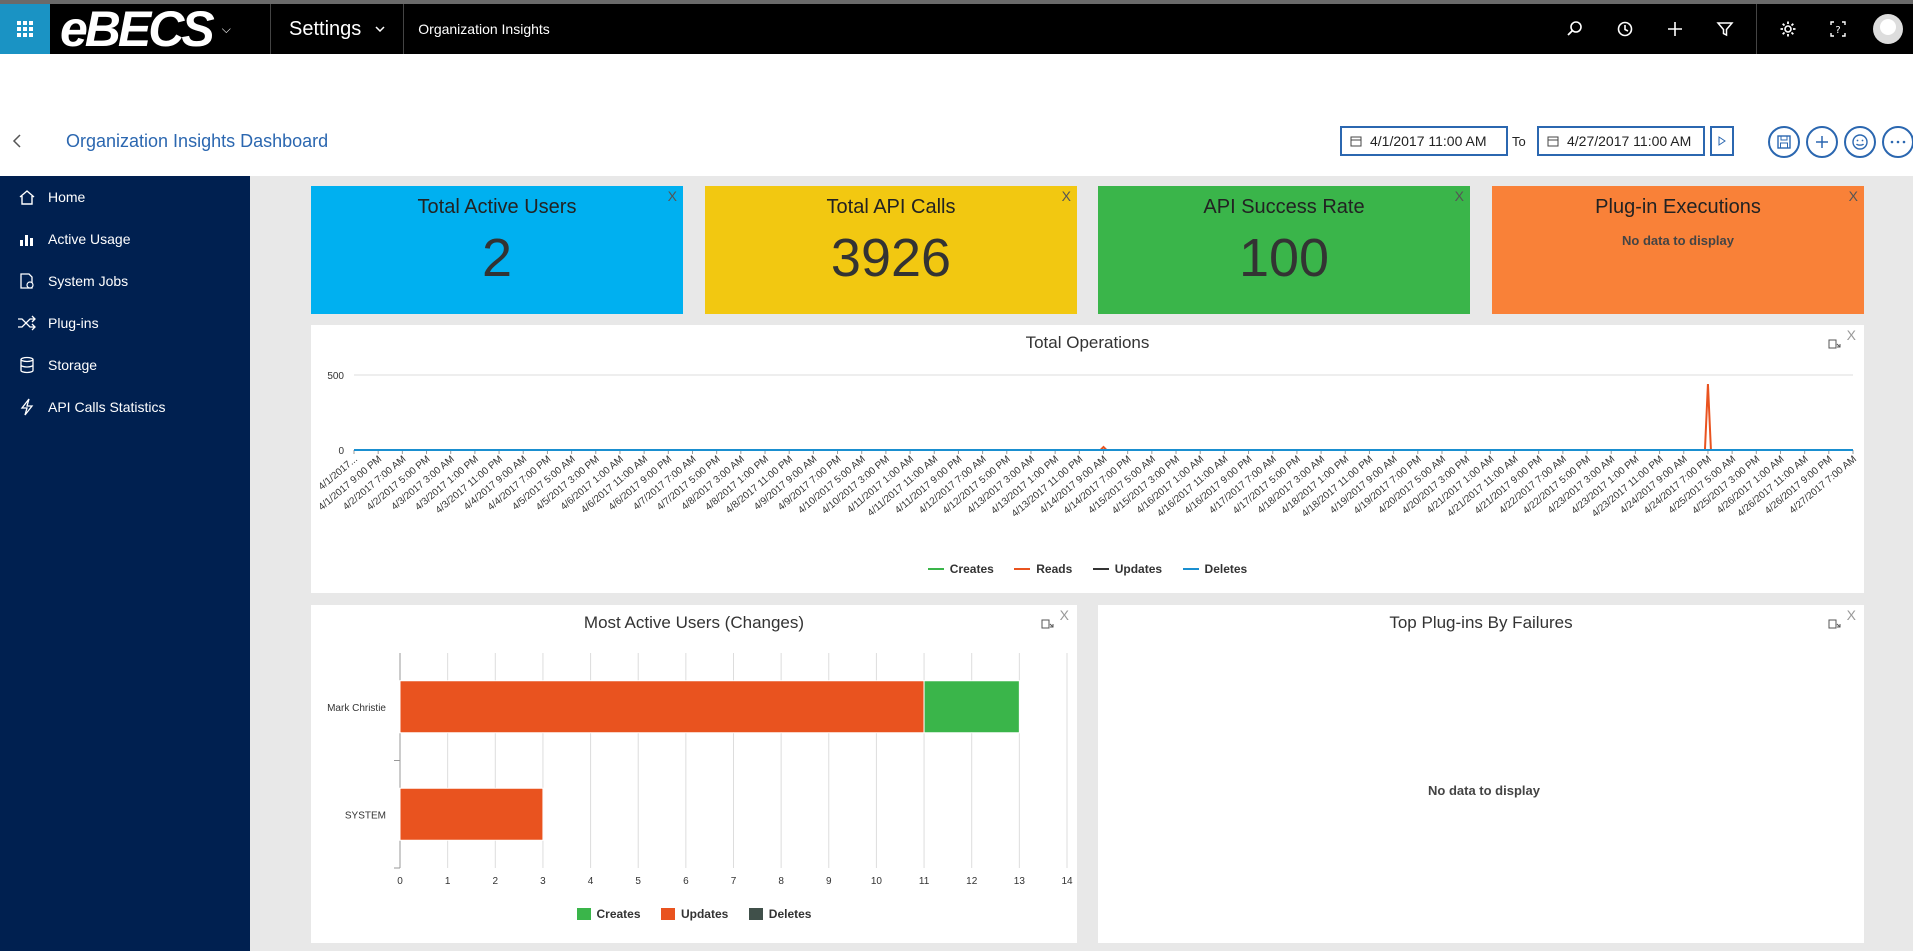 This screenshot has width=1913, height=951. What do you see at coordinates (1087, 342) in the screenshot?
I see `chart-title: Total Operations` at bounding box center [1087, 342].